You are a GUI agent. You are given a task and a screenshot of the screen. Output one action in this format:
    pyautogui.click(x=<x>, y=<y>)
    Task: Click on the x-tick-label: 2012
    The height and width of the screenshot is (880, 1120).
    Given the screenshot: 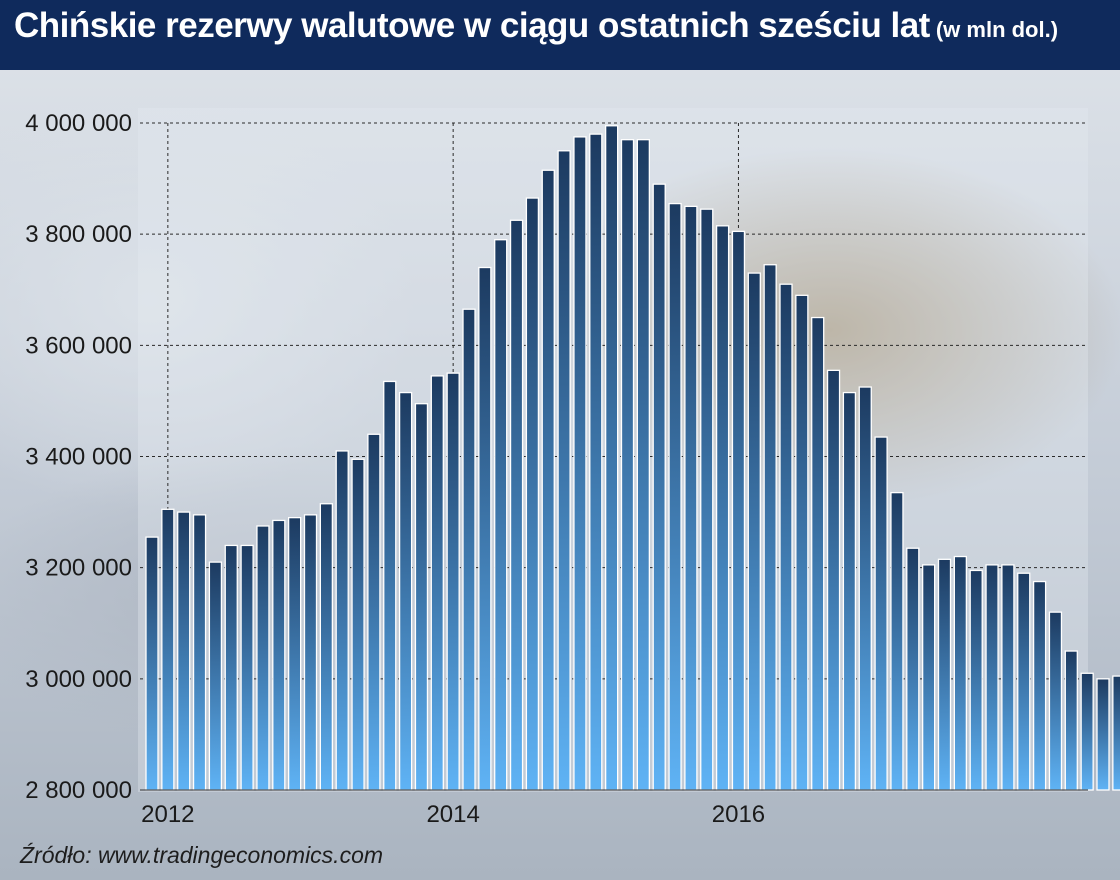 What is the action you would take?
    pyautogui.click(x=167, y=814)
    